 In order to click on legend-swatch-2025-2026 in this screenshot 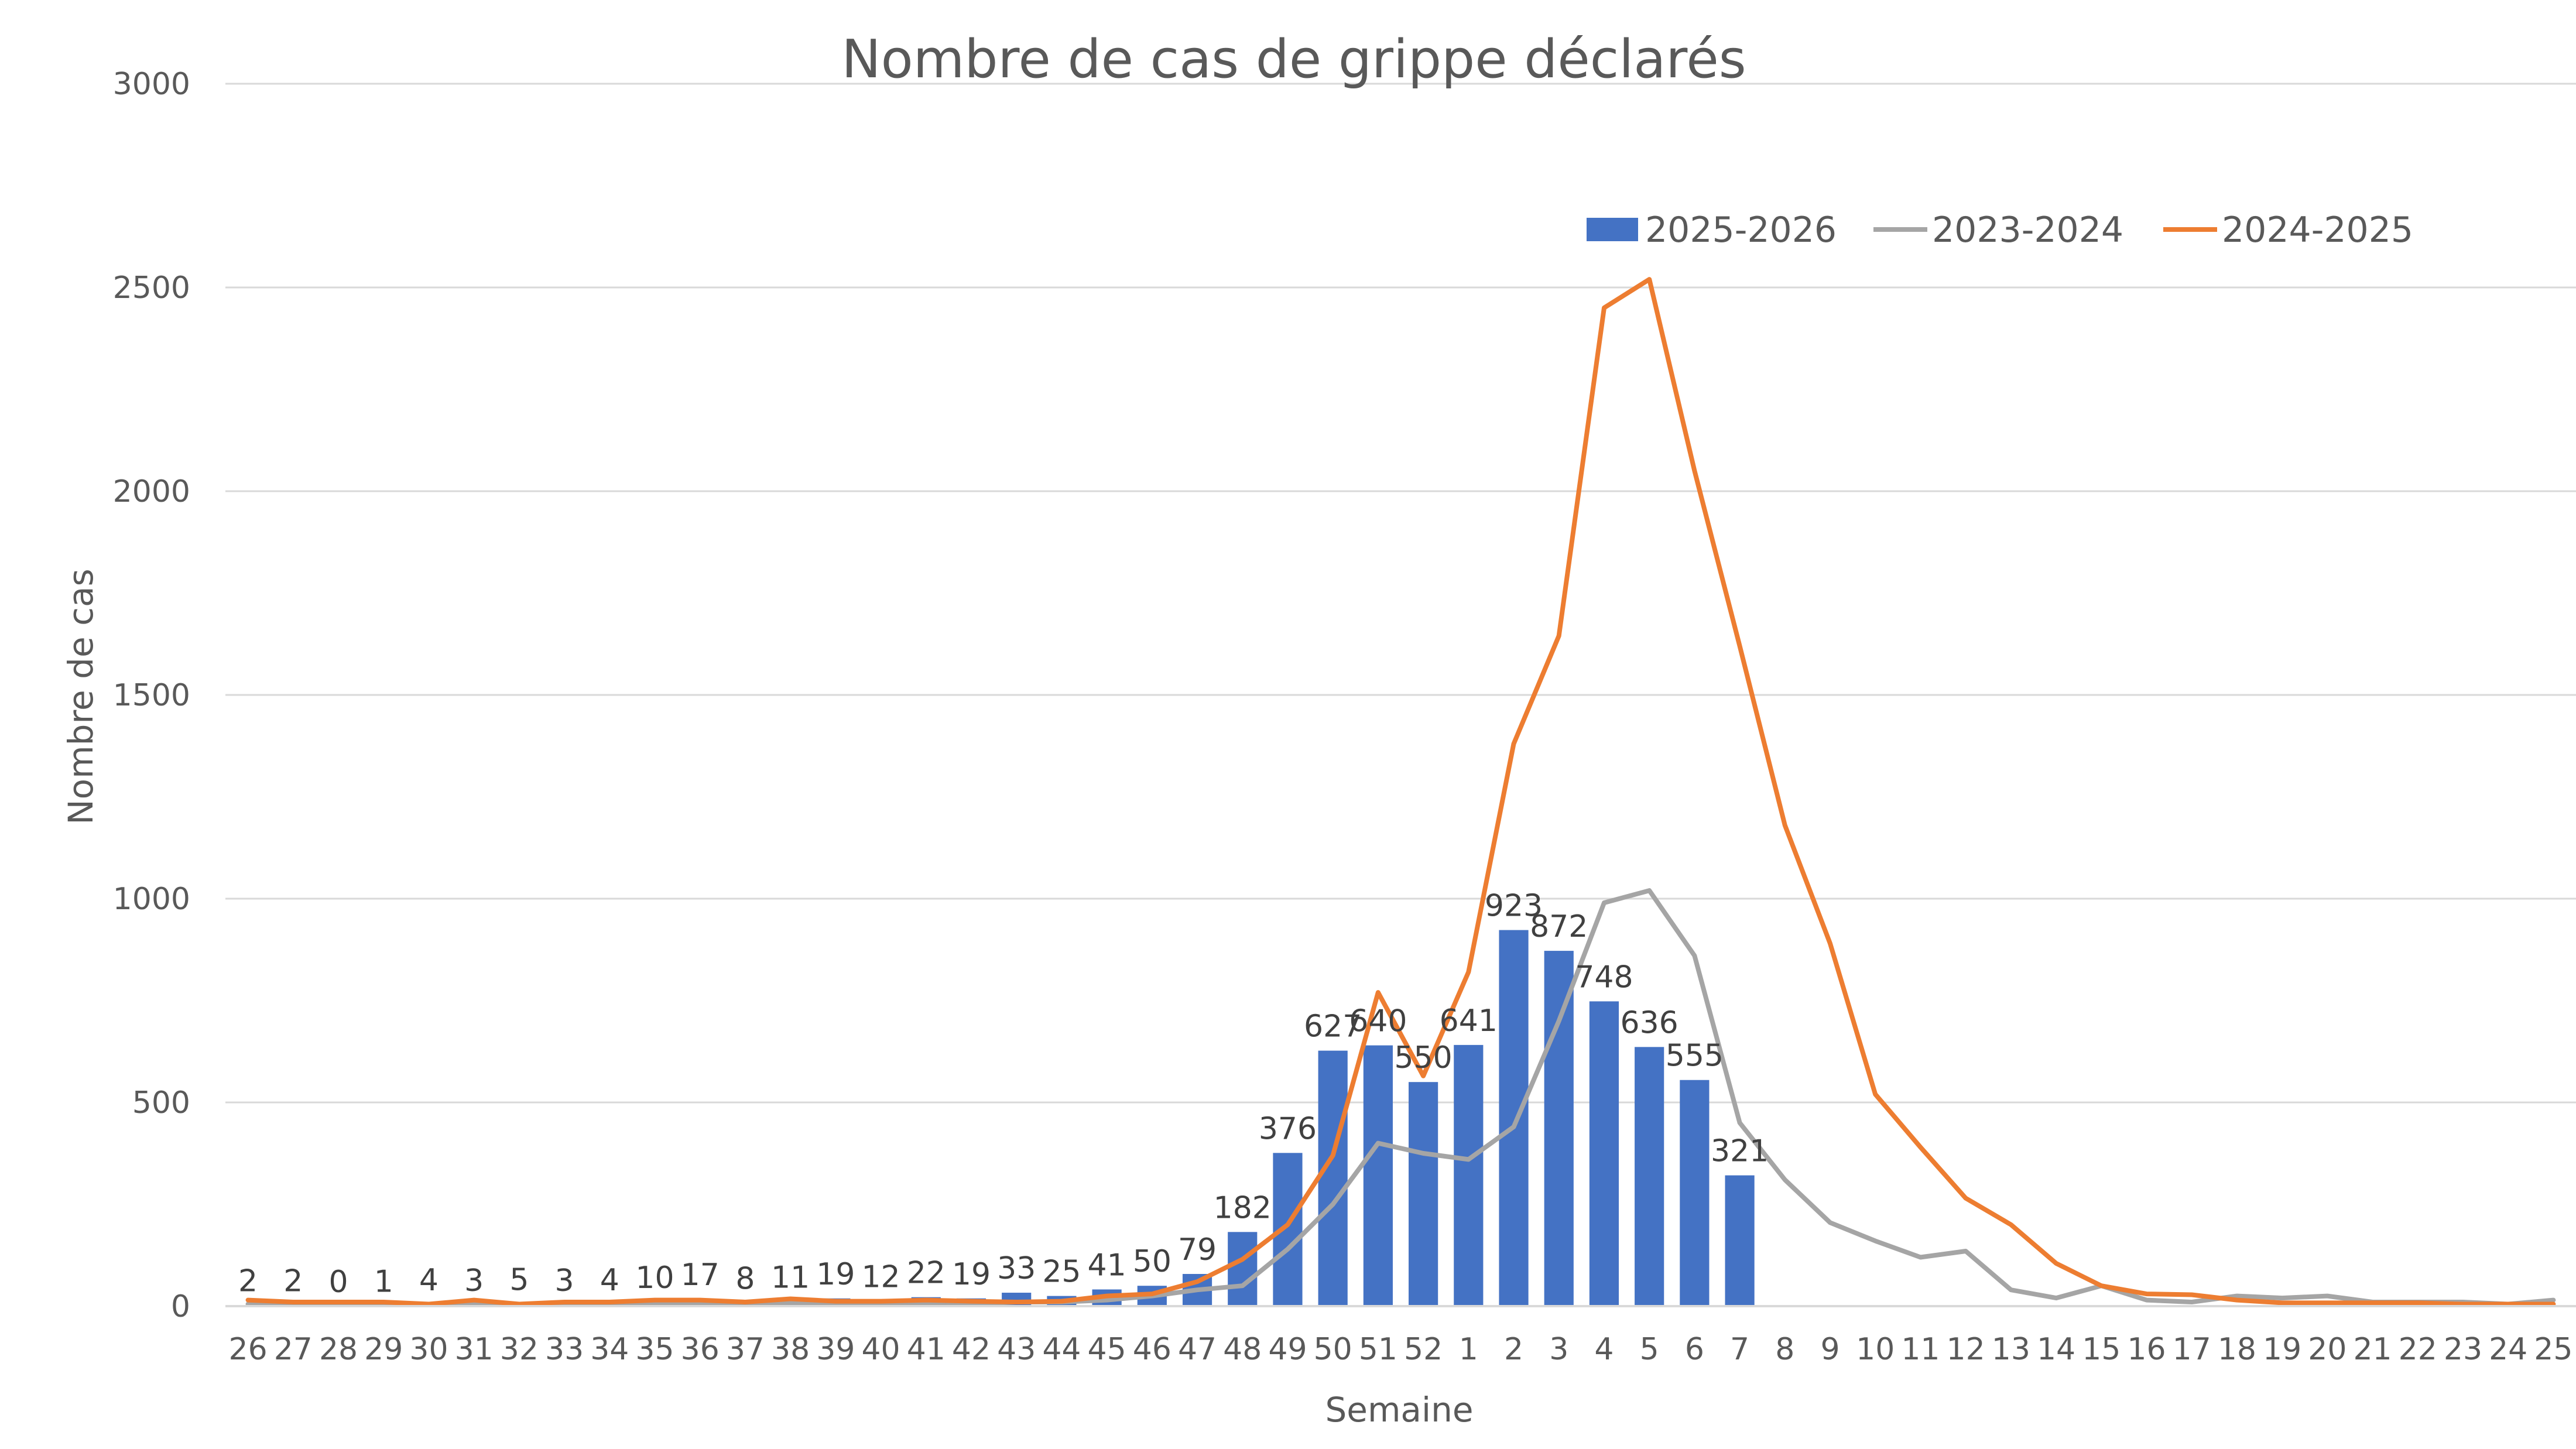, I will do `click(1612, 229)`.